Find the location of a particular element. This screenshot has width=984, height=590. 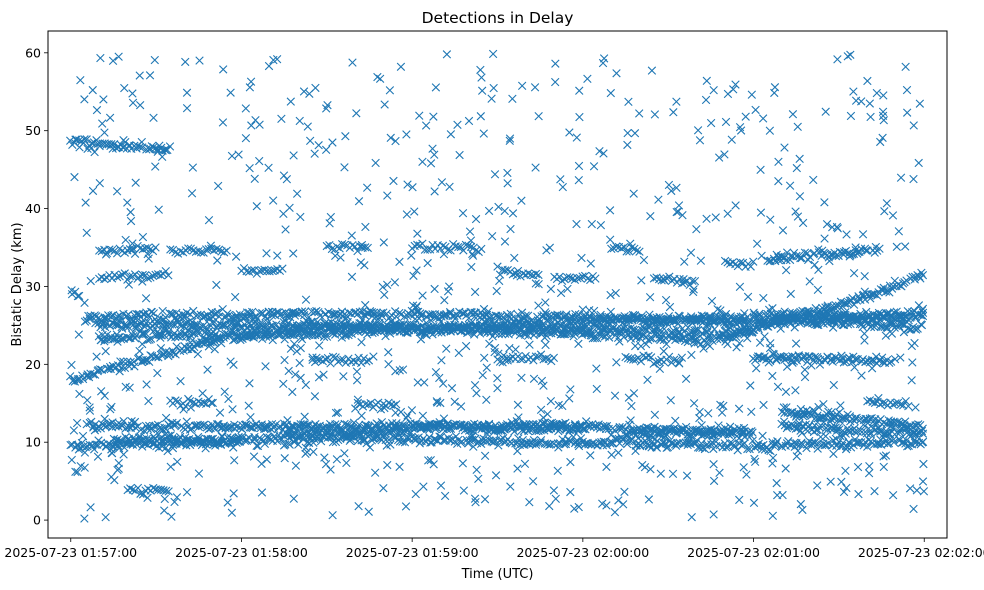

x-tick-label: 2025-07-23 01:57:00 is located at coordinates (70, 552).